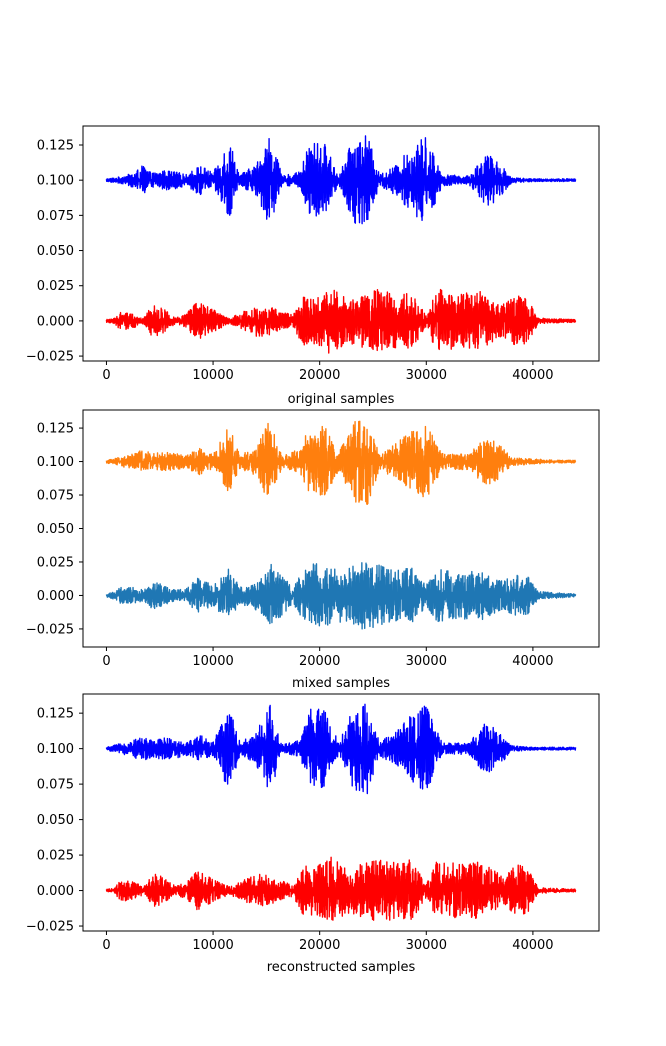 The image size is (666, 1046). What do you see at coordinates (341, 399) in the screenshot?
I see `xlabel-original-samples: original samples` at bounding box center [341, 399].